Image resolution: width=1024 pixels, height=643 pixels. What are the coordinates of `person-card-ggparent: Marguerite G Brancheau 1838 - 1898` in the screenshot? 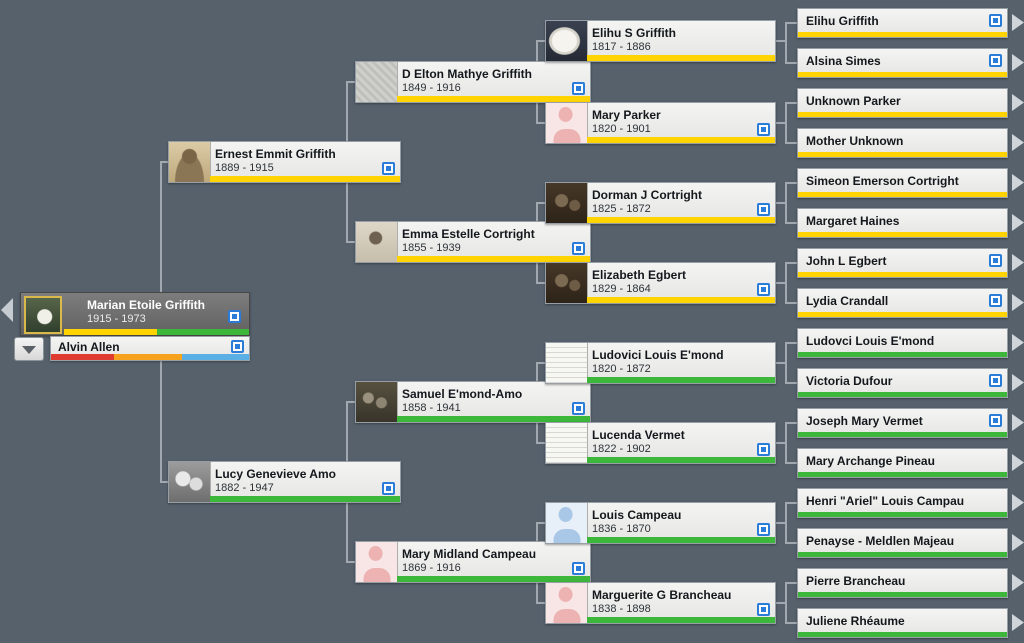 It's located at (660, 603).